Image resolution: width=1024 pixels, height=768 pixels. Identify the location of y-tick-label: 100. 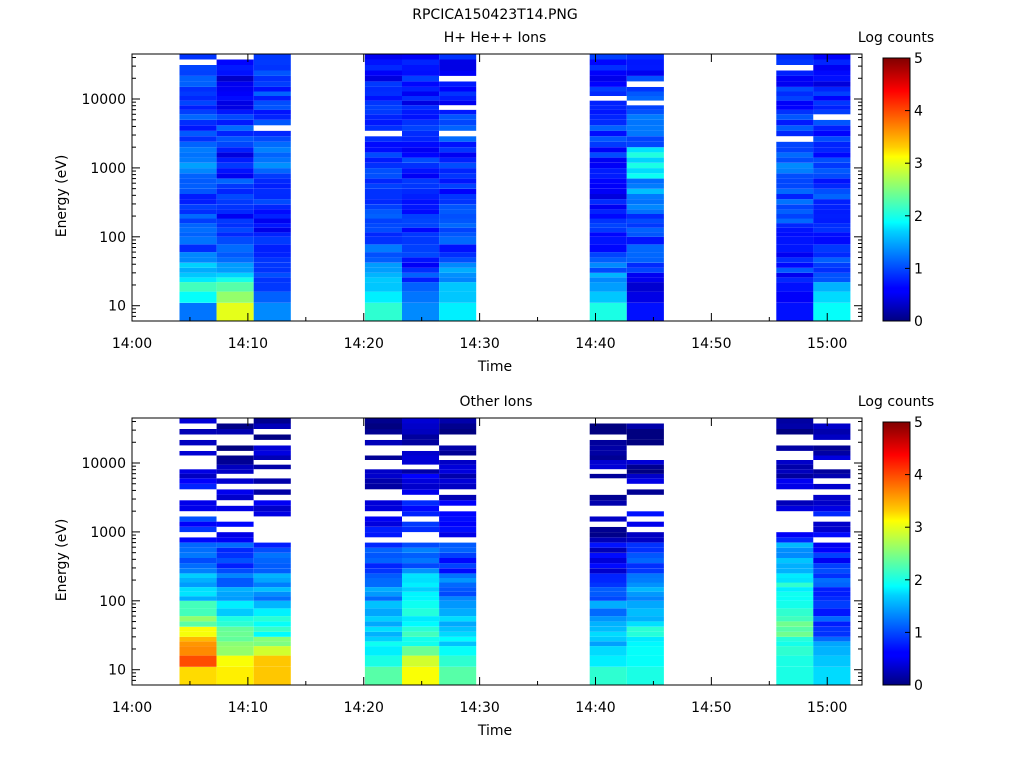
(112, 238).